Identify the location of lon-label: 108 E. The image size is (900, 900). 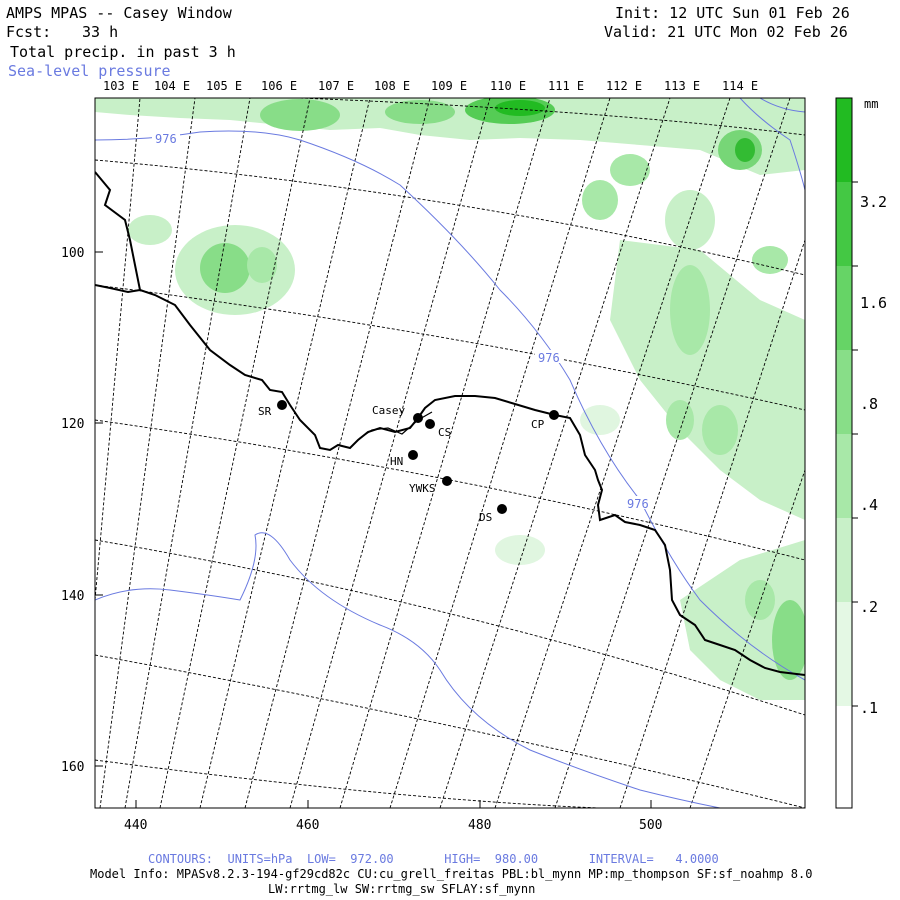
(392, 86).